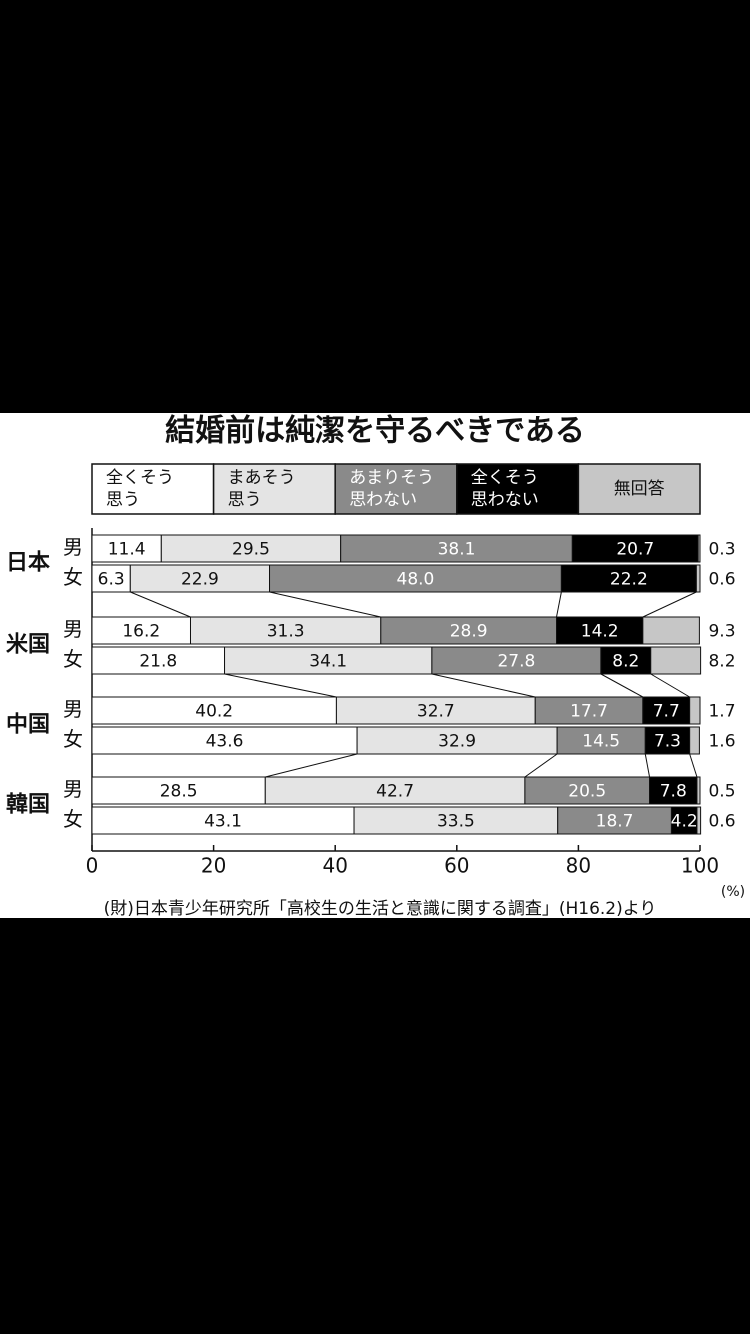  I want to click on group-label: 日本, so click(28, 563).